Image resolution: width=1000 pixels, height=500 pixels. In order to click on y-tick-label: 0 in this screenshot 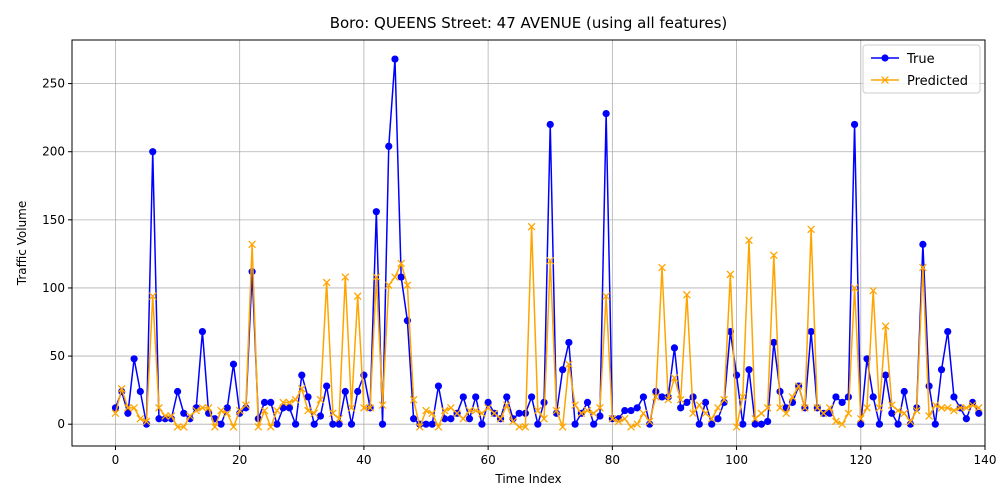, I will do `click(61, 424)`.